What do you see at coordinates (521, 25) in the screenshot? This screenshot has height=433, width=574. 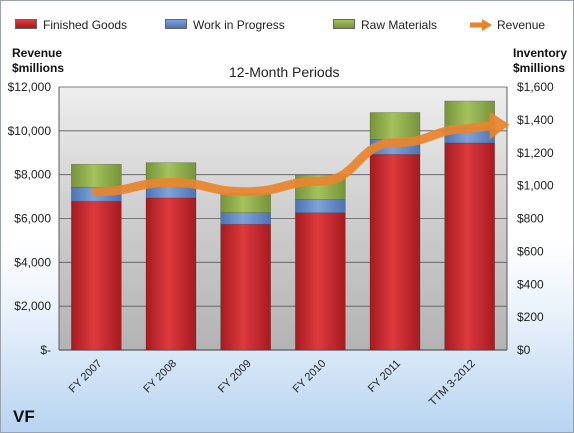 I see `legend-label-revenue: Revenue` at bounding box center [521, 25].